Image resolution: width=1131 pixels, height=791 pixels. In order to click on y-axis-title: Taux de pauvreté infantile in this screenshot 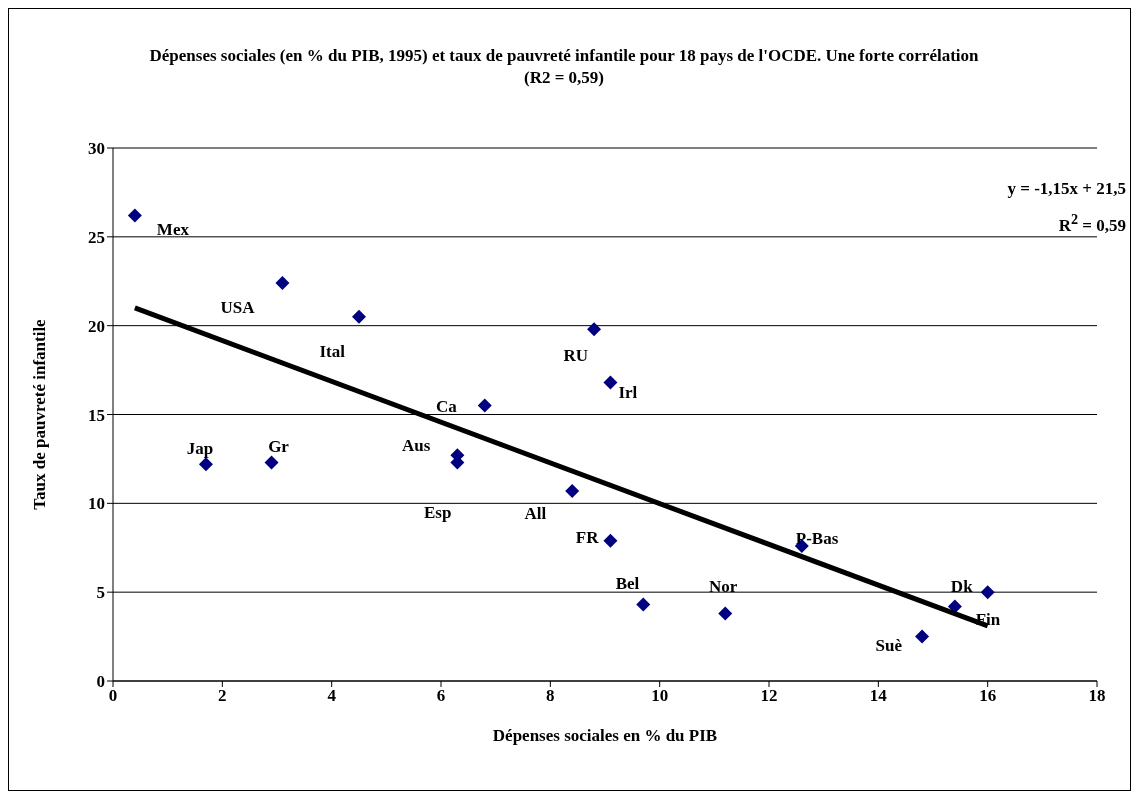, I will do `click(40, 414)`.